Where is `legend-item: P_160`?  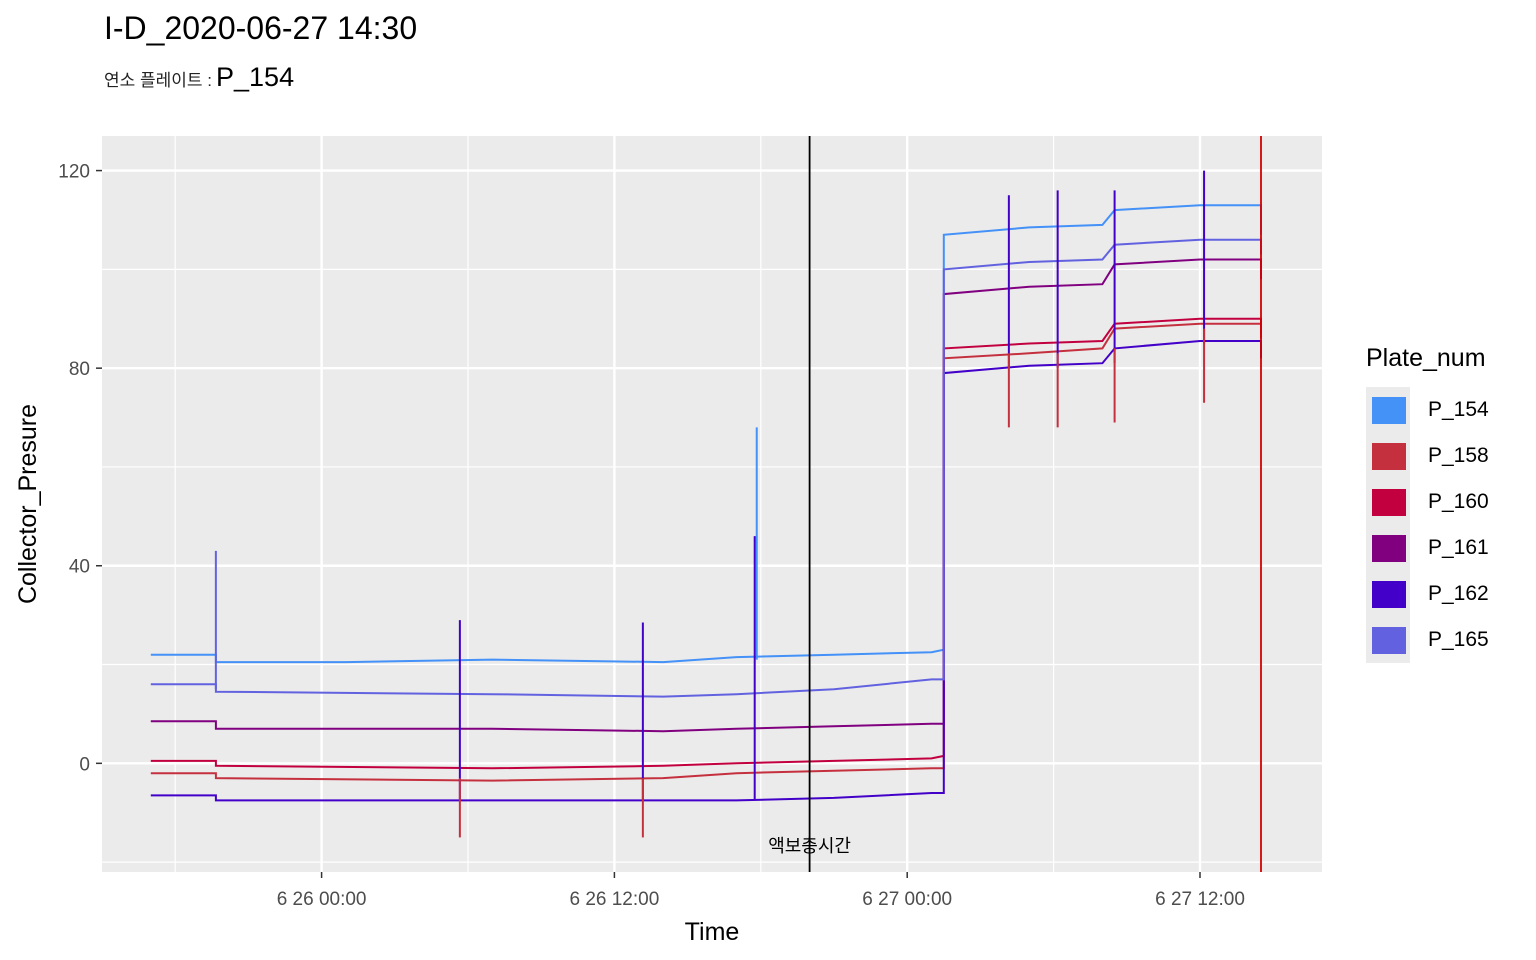 legend-item: P_160 is located at coordinates (1427, 502).